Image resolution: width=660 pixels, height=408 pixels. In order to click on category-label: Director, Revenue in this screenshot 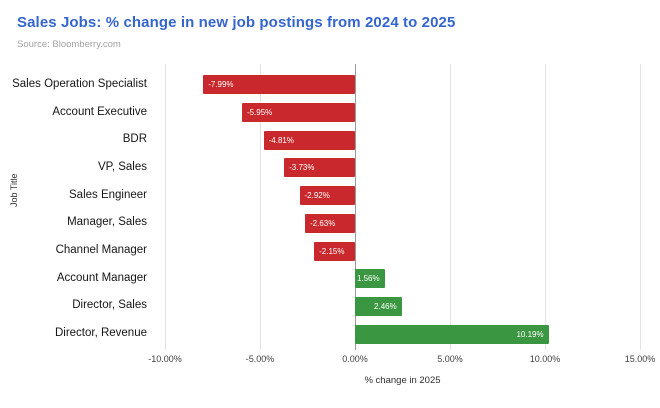, I will do `click(100, 333)`.